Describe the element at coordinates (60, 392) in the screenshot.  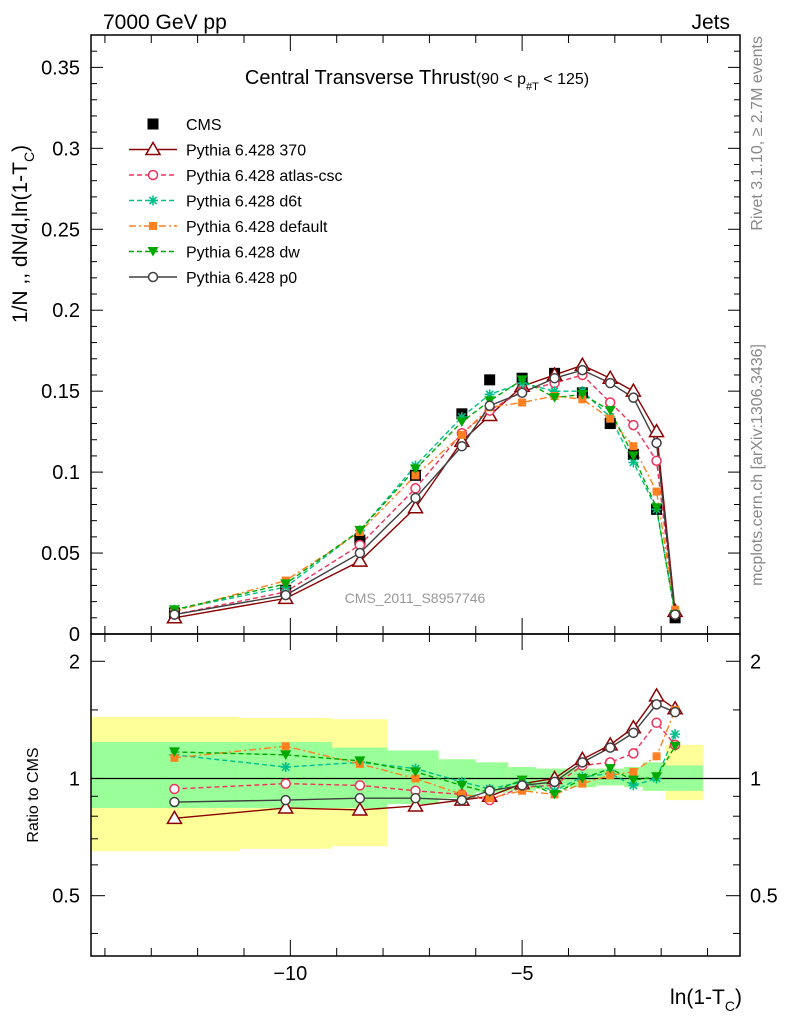
I see `main-y-tick-label: 0.15` at that location.